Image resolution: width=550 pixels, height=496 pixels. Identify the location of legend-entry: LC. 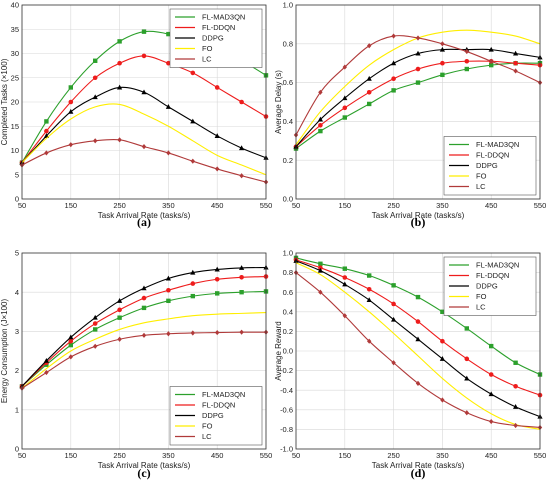
(481, 186).